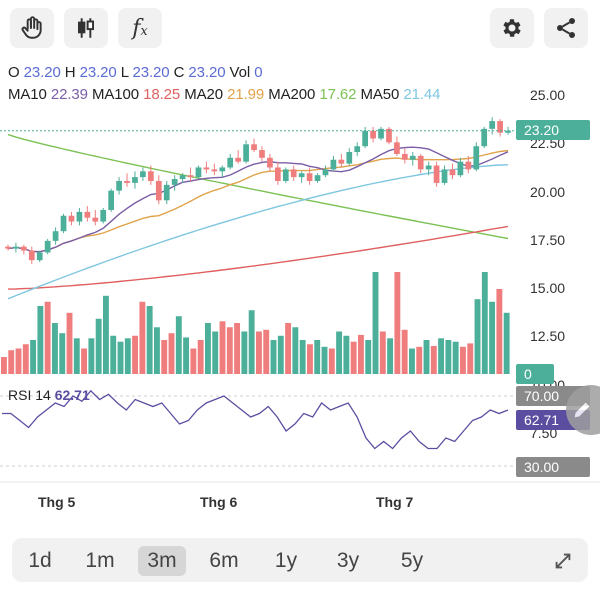  Describe the element at coordinates (512, 28) in the screenshot. I see `settings-button` at that location.